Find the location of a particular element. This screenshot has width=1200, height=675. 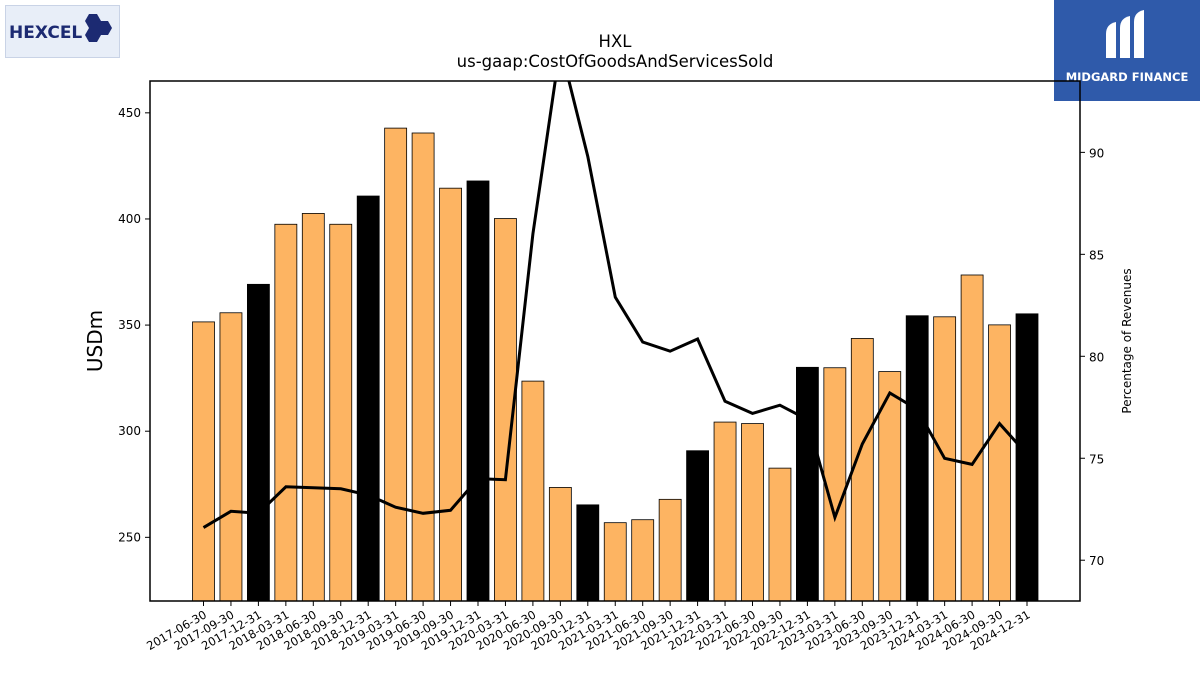

y2-tick-label: 85 is located at coordinates (1096, 255).